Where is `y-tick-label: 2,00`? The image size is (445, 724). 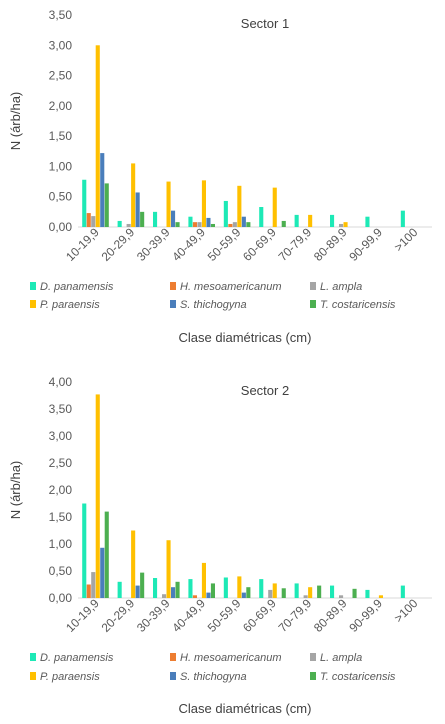 y-tick-label: 2,00 is located at coordinates (61, 490).